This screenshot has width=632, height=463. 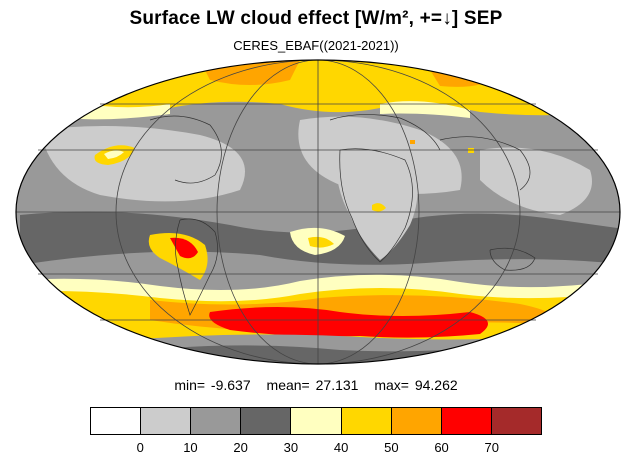 I want to click on stats-line: min= -9.637 mean= 27.131 max= 94.262, so click(x=316, y=385).